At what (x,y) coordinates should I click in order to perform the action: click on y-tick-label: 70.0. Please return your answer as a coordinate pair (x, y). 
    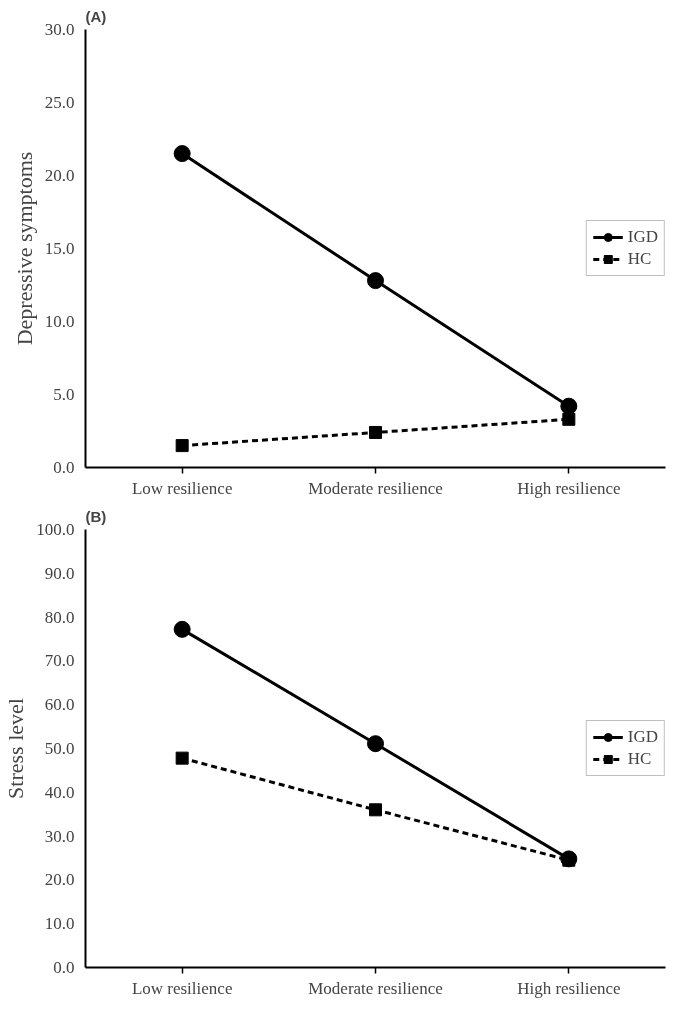
    Looking at the image, I should click on (59, 661).